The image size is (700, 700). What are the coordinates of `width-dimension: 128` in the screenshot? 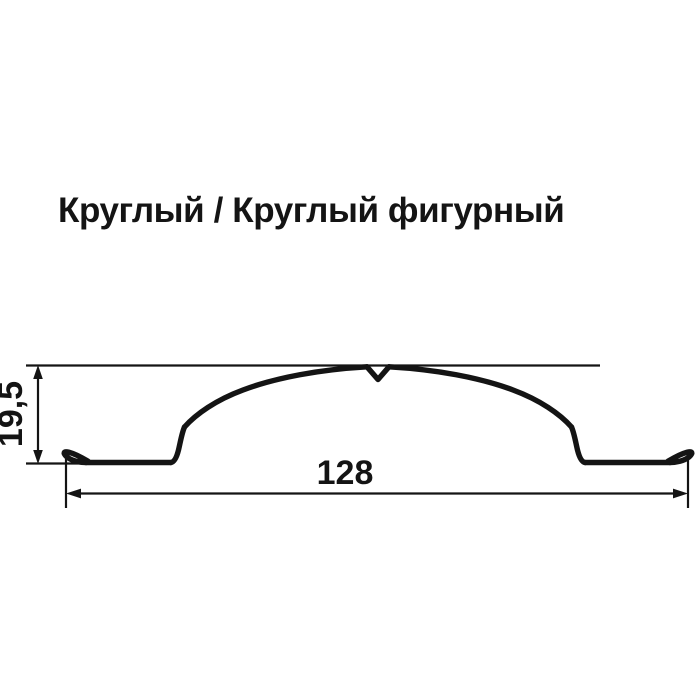 It's located at (377, 476).